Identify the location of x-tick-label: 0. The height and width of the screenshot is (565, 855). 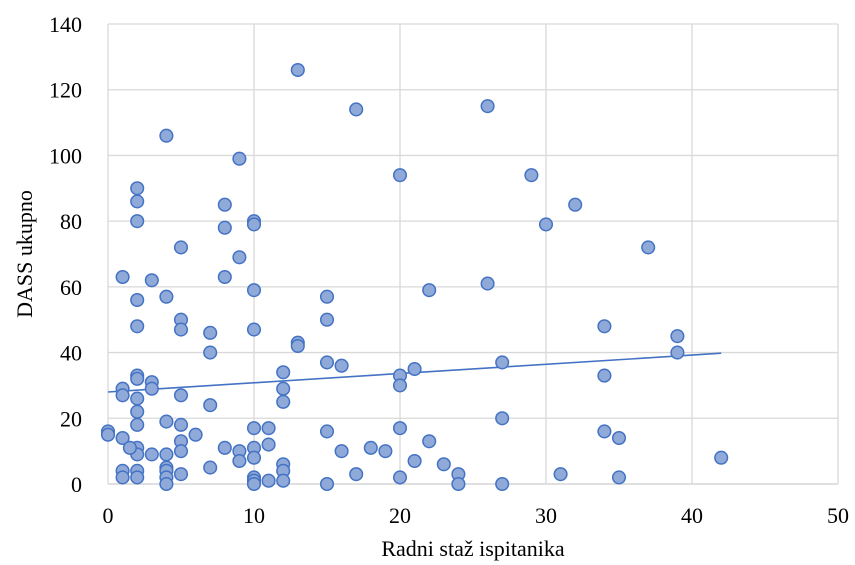
(108, 515).